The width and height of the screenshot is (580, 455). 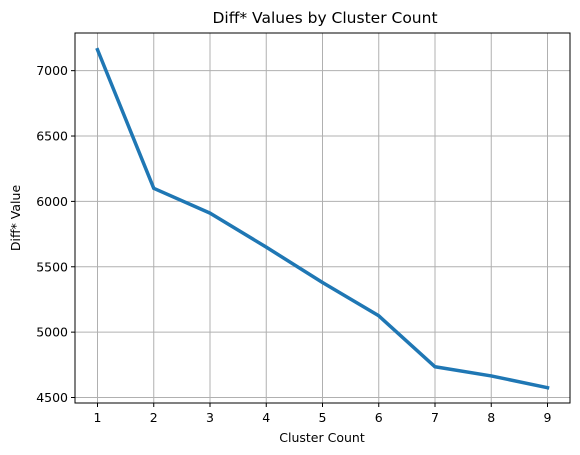 I want to click on y-tick-label: 4500, so click(x=52, y=397).